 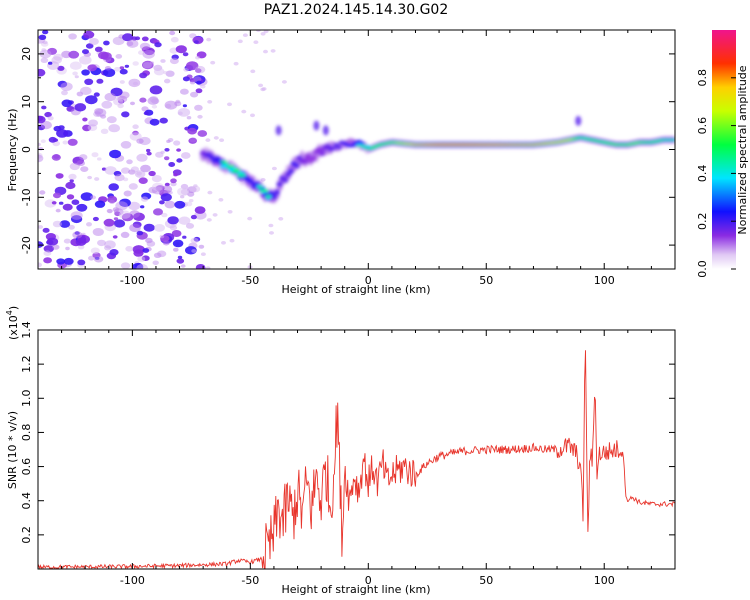 I want to click on spectrogram-ridge-layer, so click(x=437, y=159).